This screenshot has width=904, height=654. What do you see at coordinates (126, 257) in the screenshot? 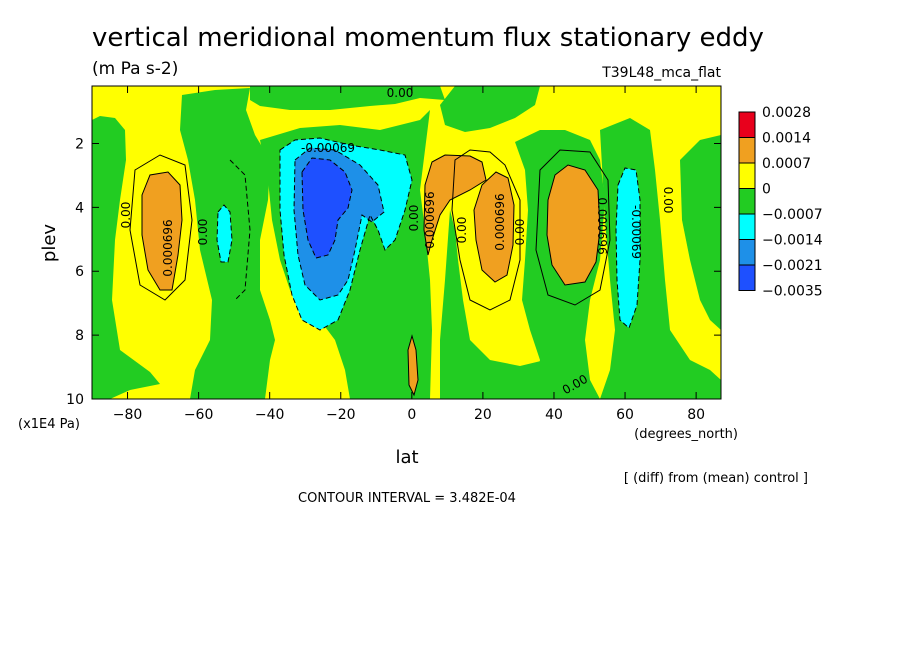
I see `green-region-sh-polar` at bounding box center [126, 257].